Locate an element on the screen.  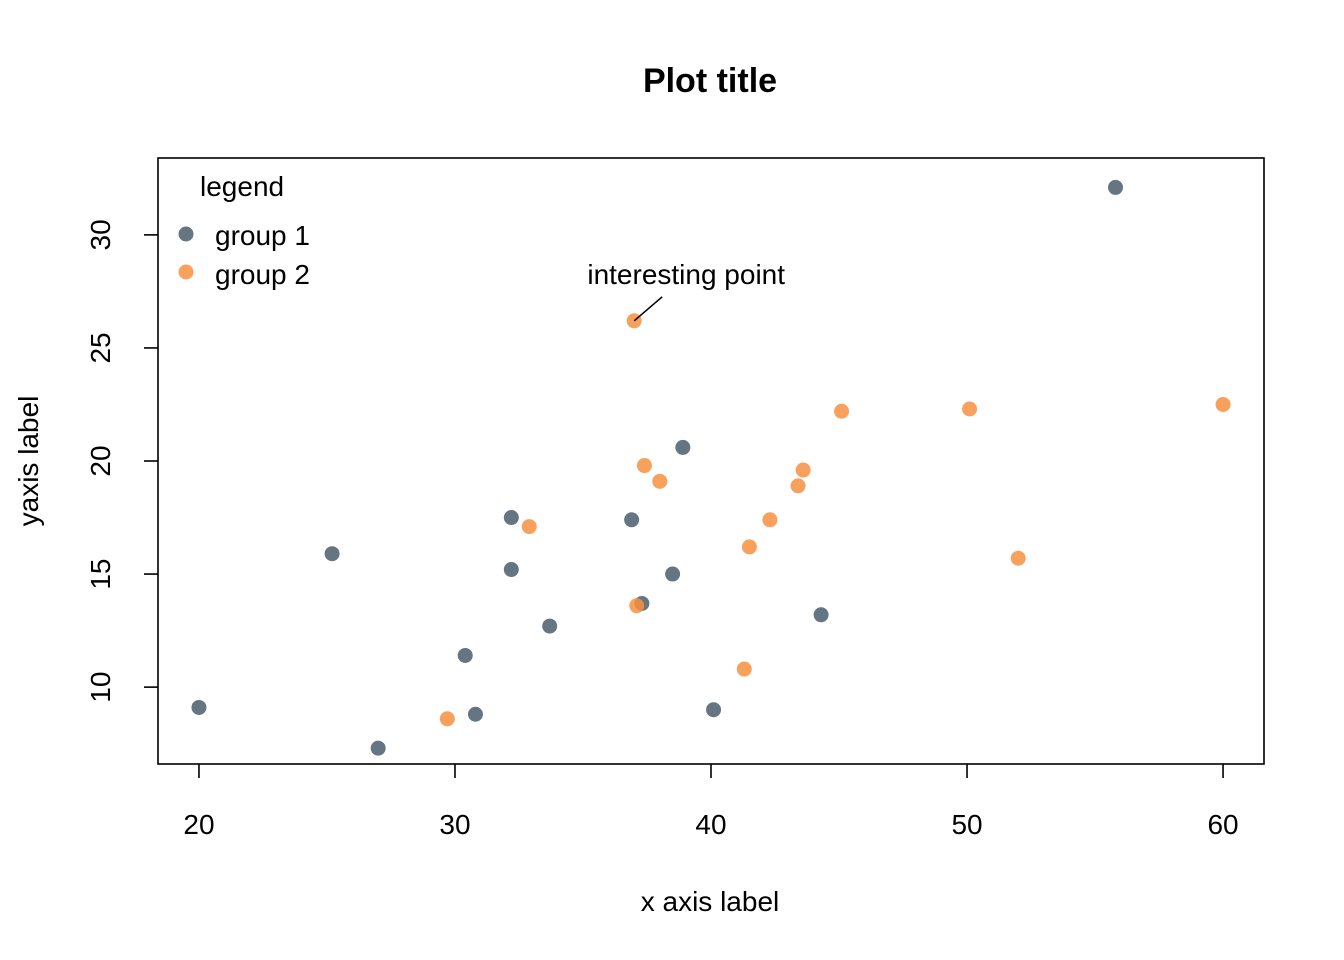
annotation-label: interesting point is located at coordinates (686, 274).